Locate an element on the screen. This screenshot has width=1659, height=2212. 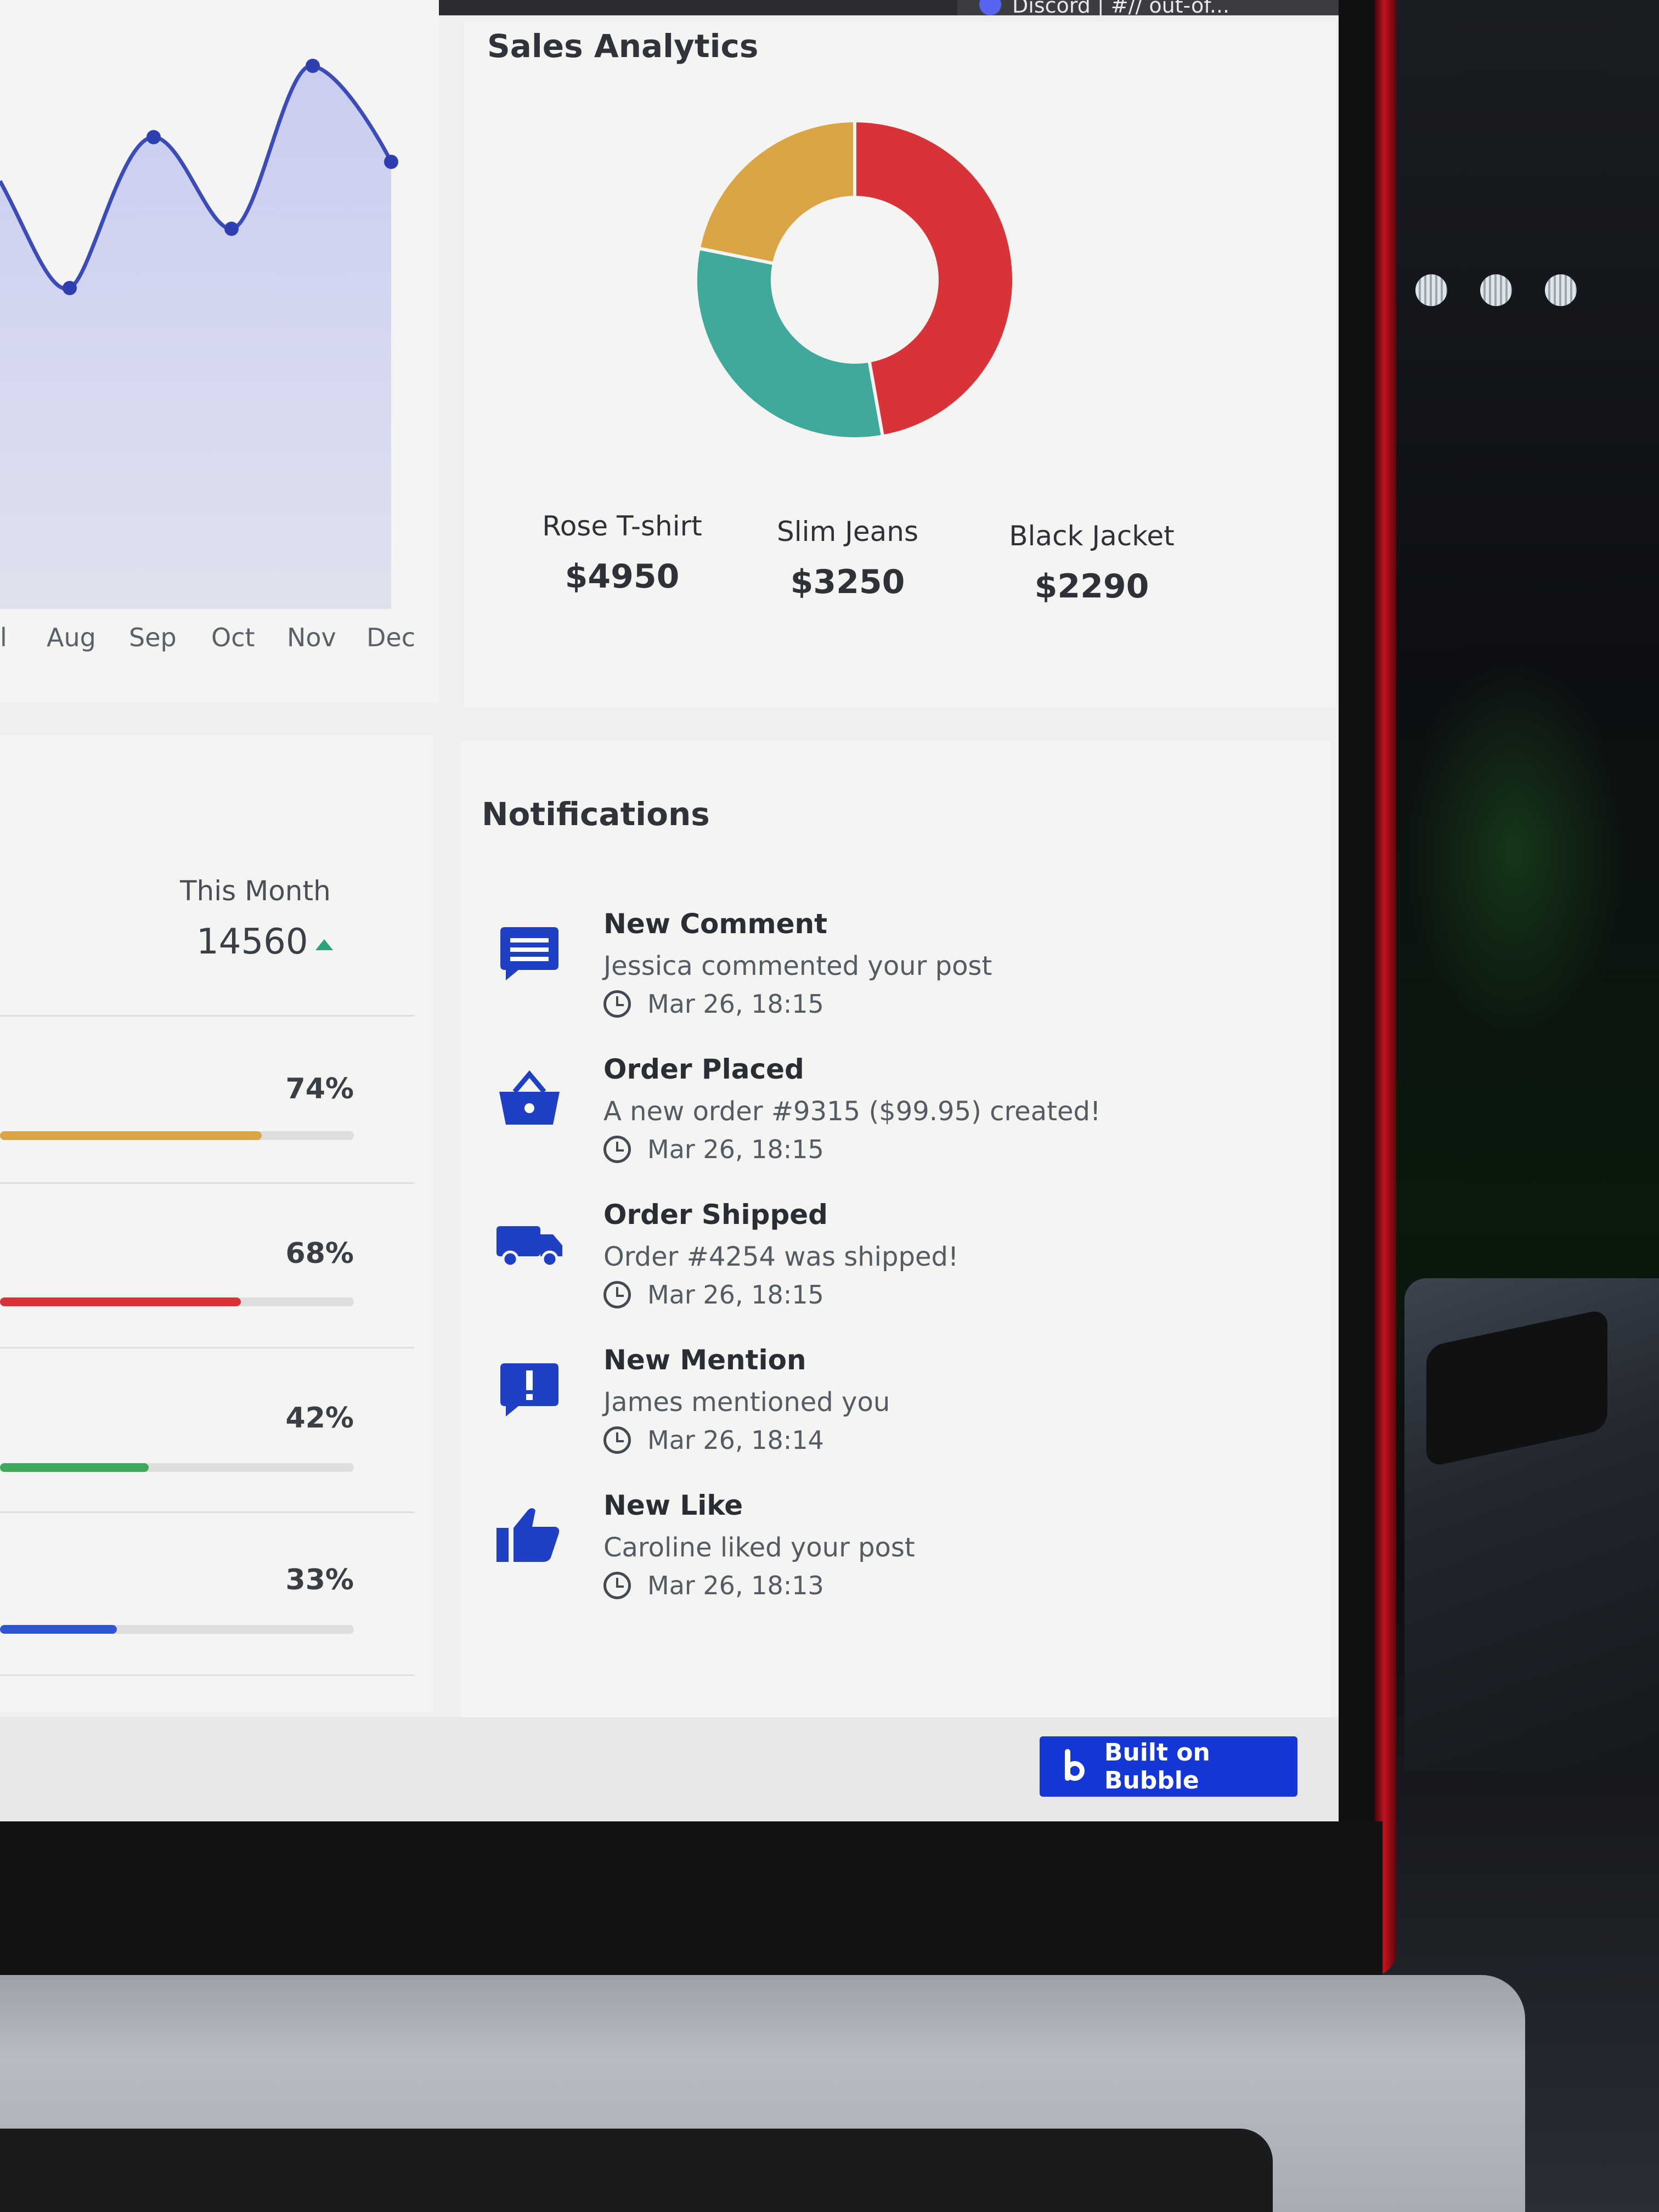
badge-label: Built on Bubble is located at coordinates (1157, 1767).